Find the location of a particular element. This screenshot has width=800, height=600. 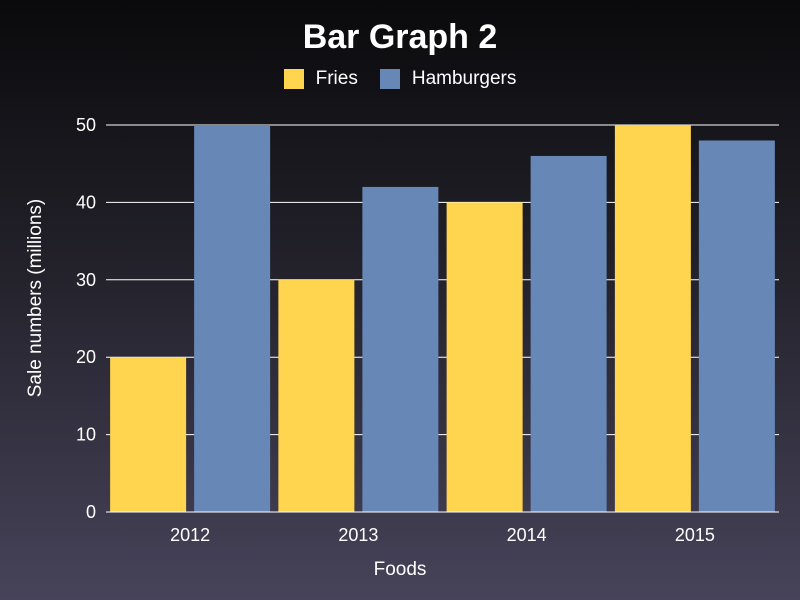

x-tick-label: 2012 is located at coordinates (190, 535).